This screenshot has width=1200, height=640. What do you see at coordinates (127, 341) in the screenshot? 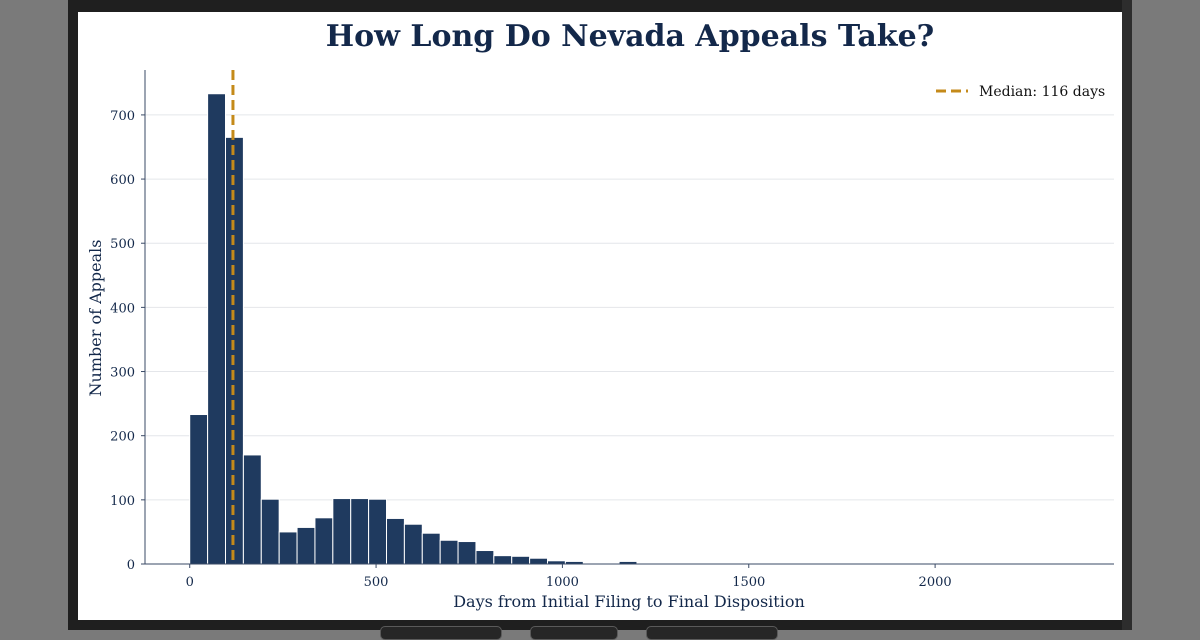
I see `y-axis-ticks: 0 100 200 300 400 500 600 700` at bounding box center [127, 341].